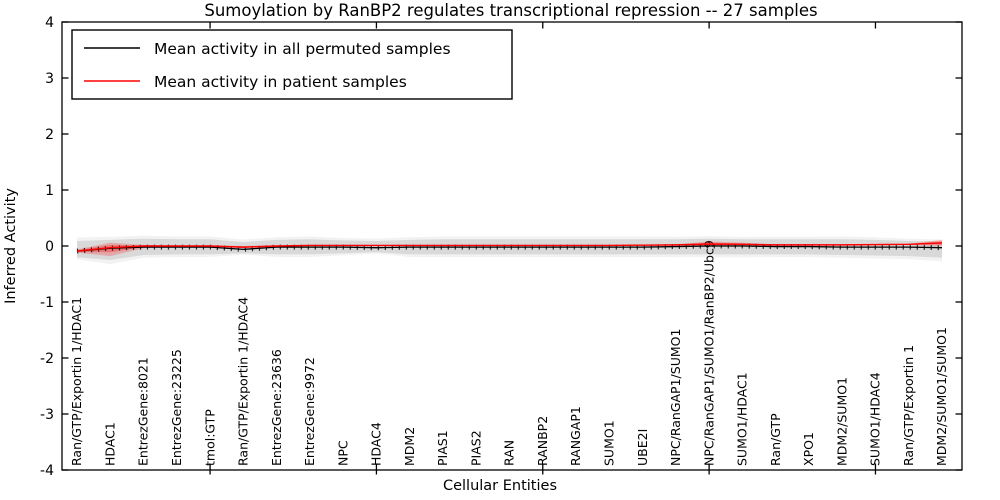  What do you see at coordinates (875, 419) in the screenshot?
I see `x-category-label: SUMO1/HDAC4` at bounding box center [875, 419].